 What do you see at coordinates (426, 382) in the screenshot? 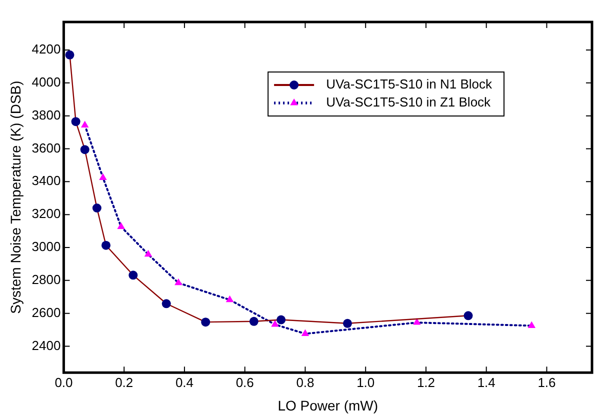
I see `x-tick-label: 1.2` at bounding box center [426, 382].